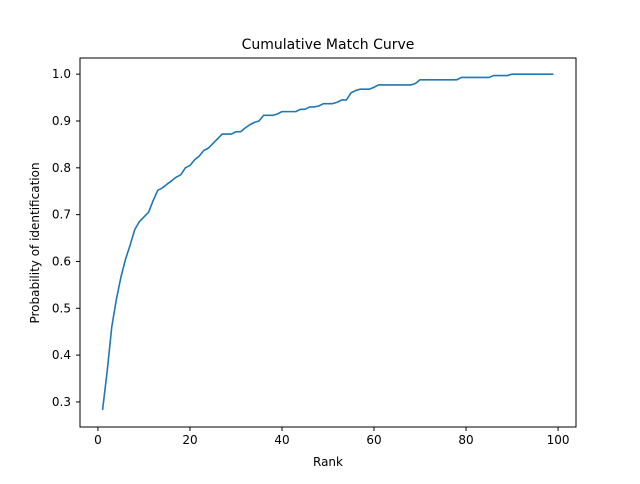 Image resolution: width=640 pixels, height=484 pixels. What do you see at coordinates (189, 440) in the screenshot?
I see `x-tick-label: 20` at bounding box center [189, 440].